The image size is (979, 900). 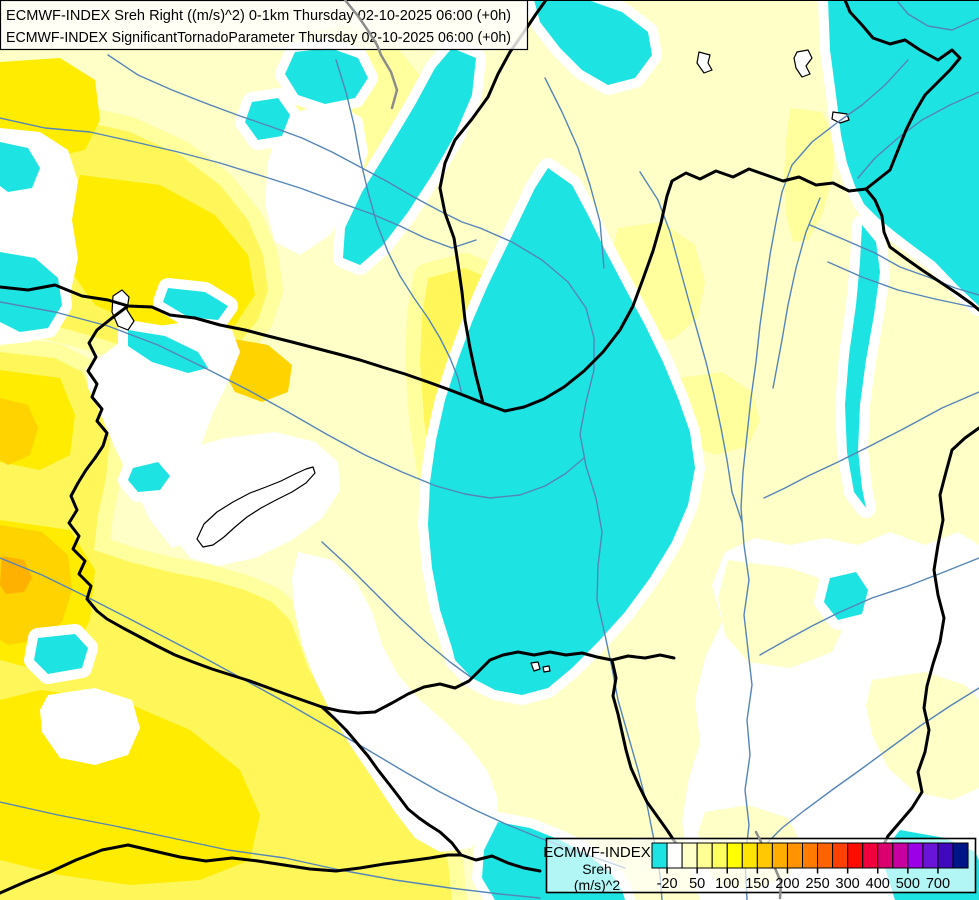 I want to click on lake-balaton, so click(x=256, y=507).